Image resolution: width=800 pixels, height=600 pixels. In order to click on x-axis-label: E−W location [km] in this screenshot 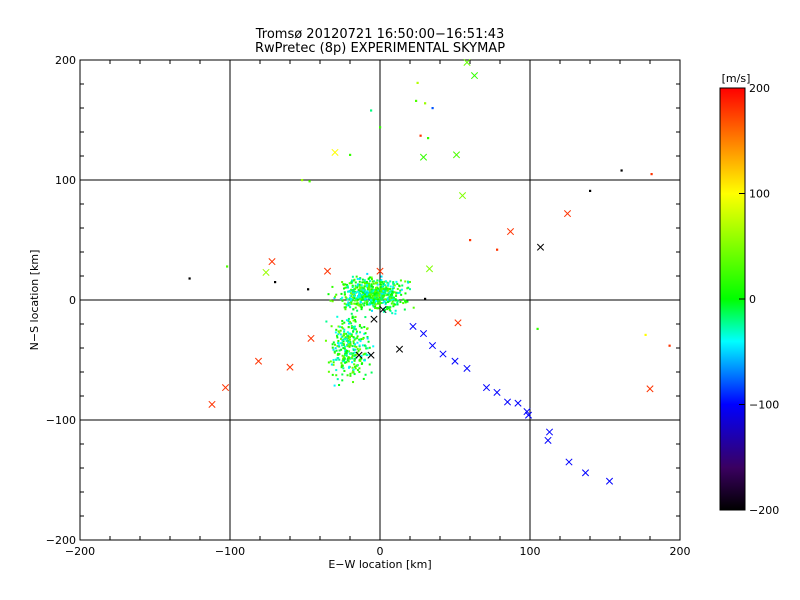, I will do `click(379, 564)`.